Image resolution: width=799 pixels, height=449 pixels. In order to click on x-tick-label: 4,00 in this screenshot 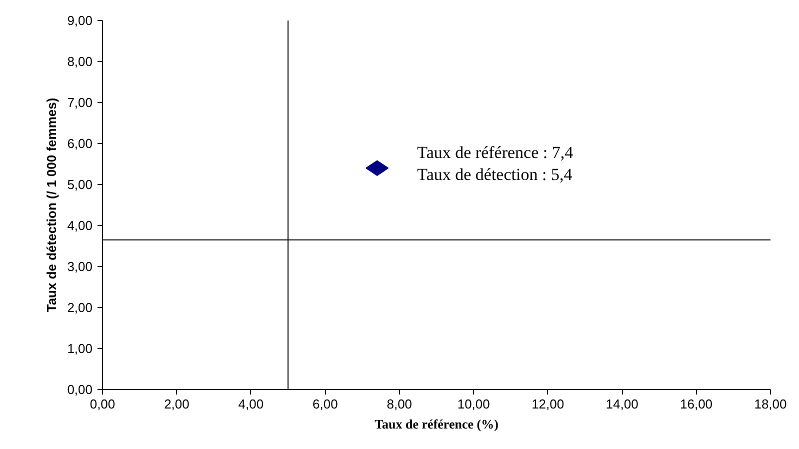, I will do `click(251, 404)`.